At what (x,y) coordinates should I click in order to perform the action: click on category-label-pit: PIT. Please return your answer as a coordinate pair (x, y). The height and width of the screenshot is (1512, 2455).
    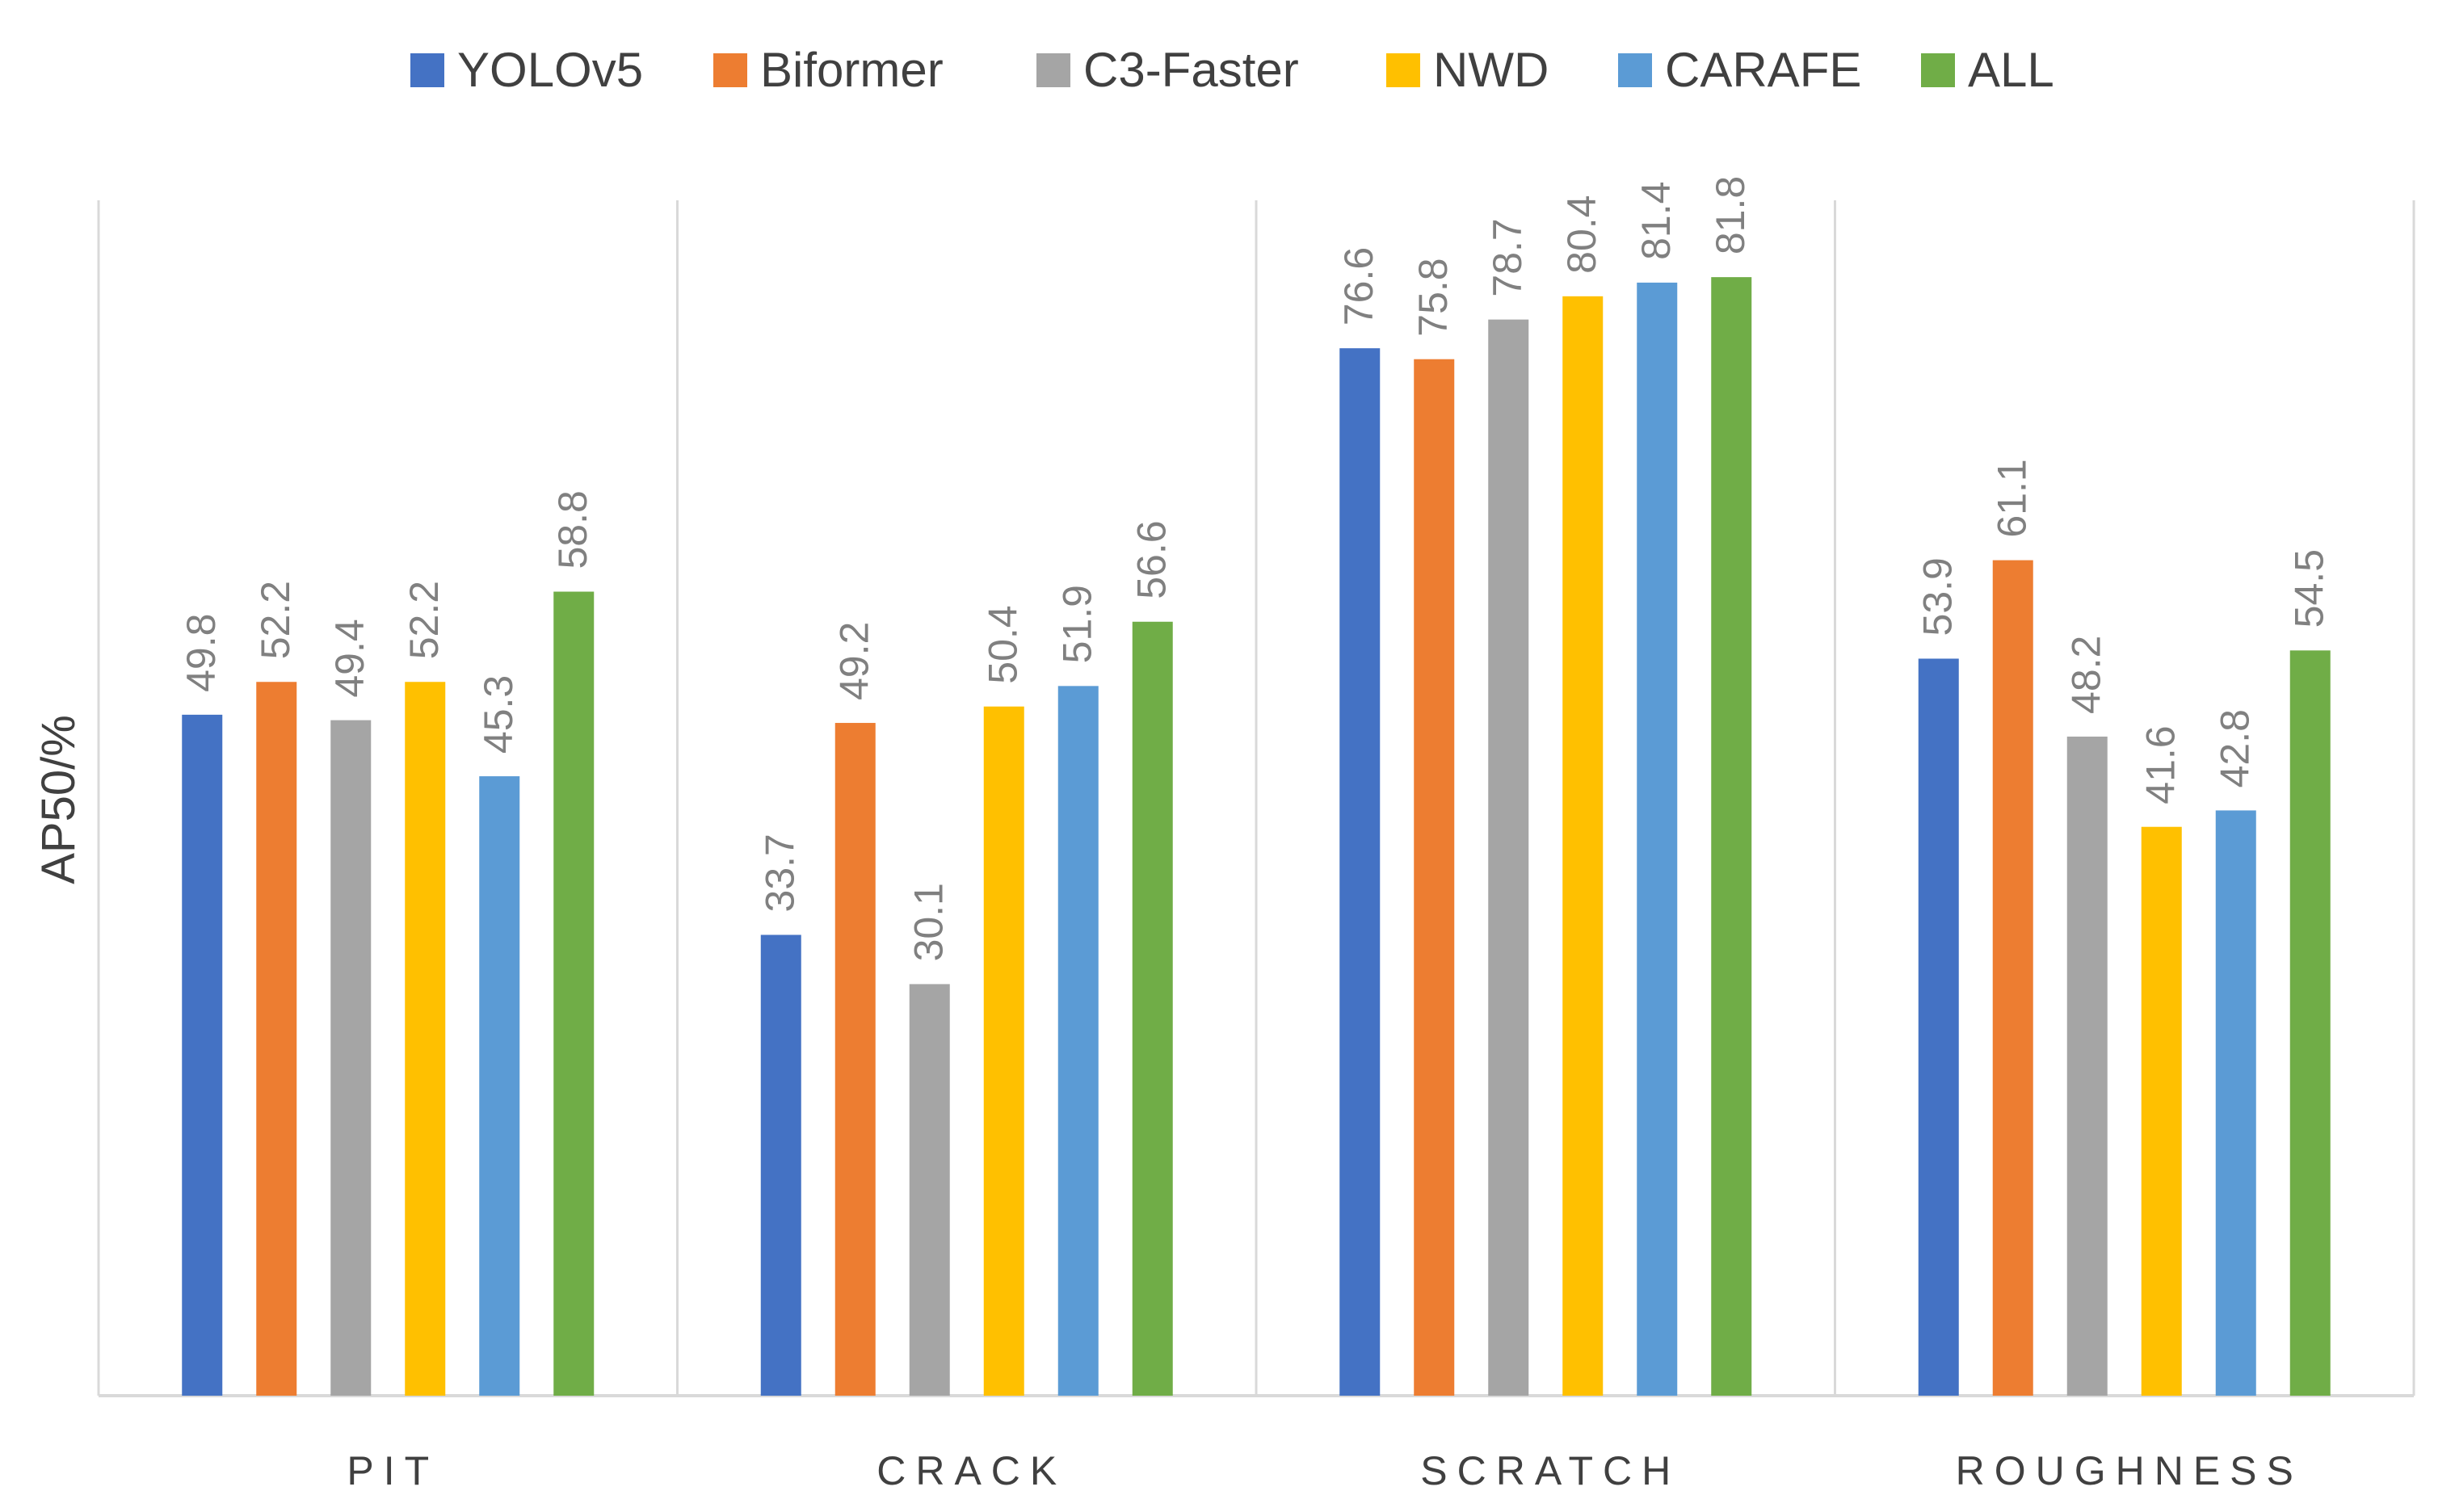
    Looking at the image, I should click on (393, 1470).